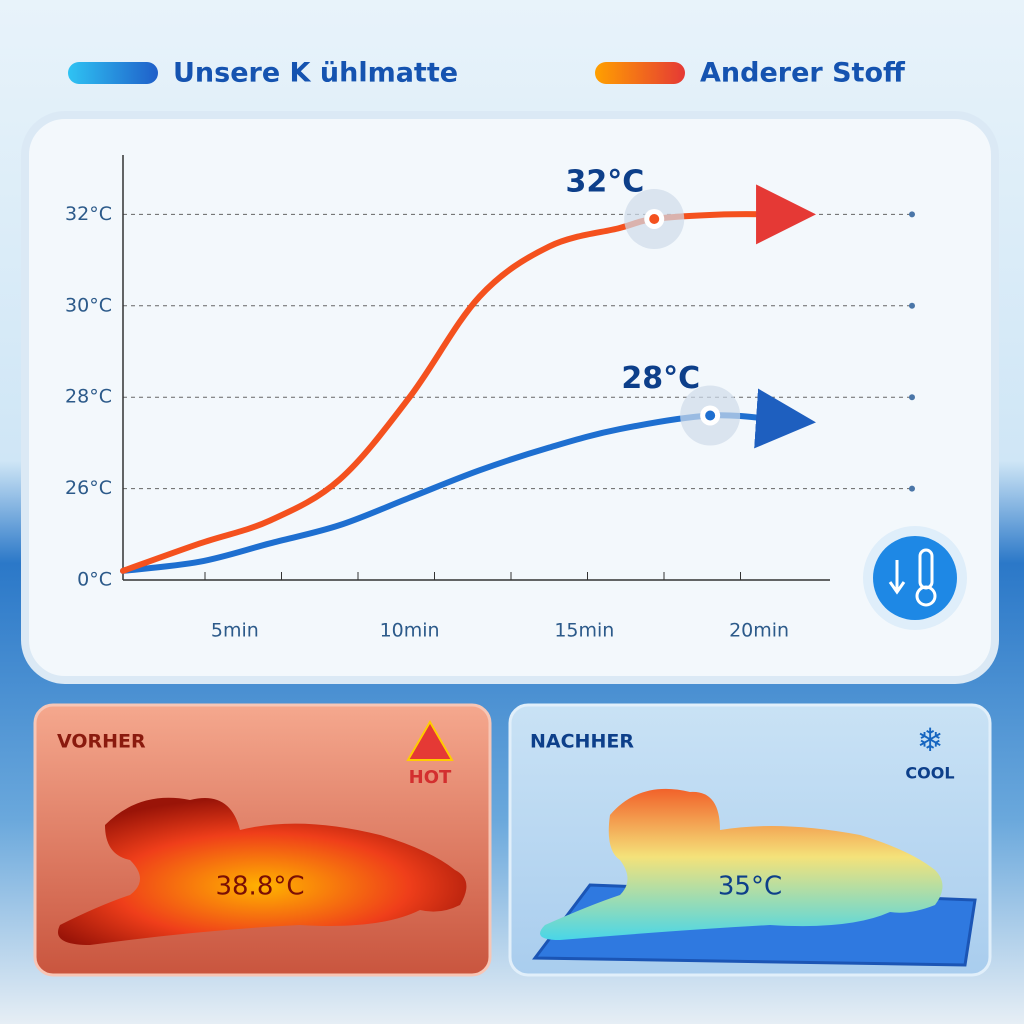 This screenshot has width=1024, height=1028. Describe the element at coordinates (929, 773) in the screenshot. I see `after-badge: COOL` at that location.